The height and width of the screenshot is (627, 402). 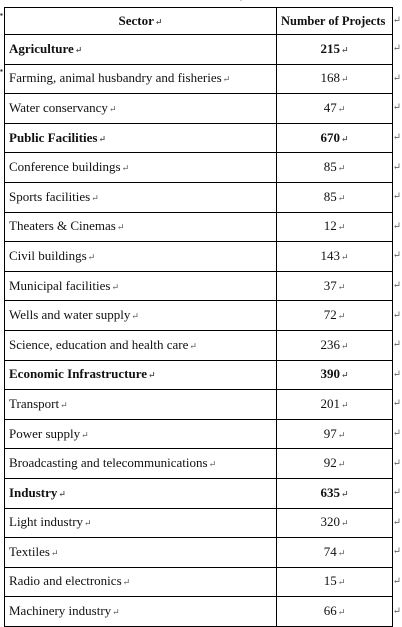 I want to click on category-total-cell: 635↵, so click(x=334, y=493).